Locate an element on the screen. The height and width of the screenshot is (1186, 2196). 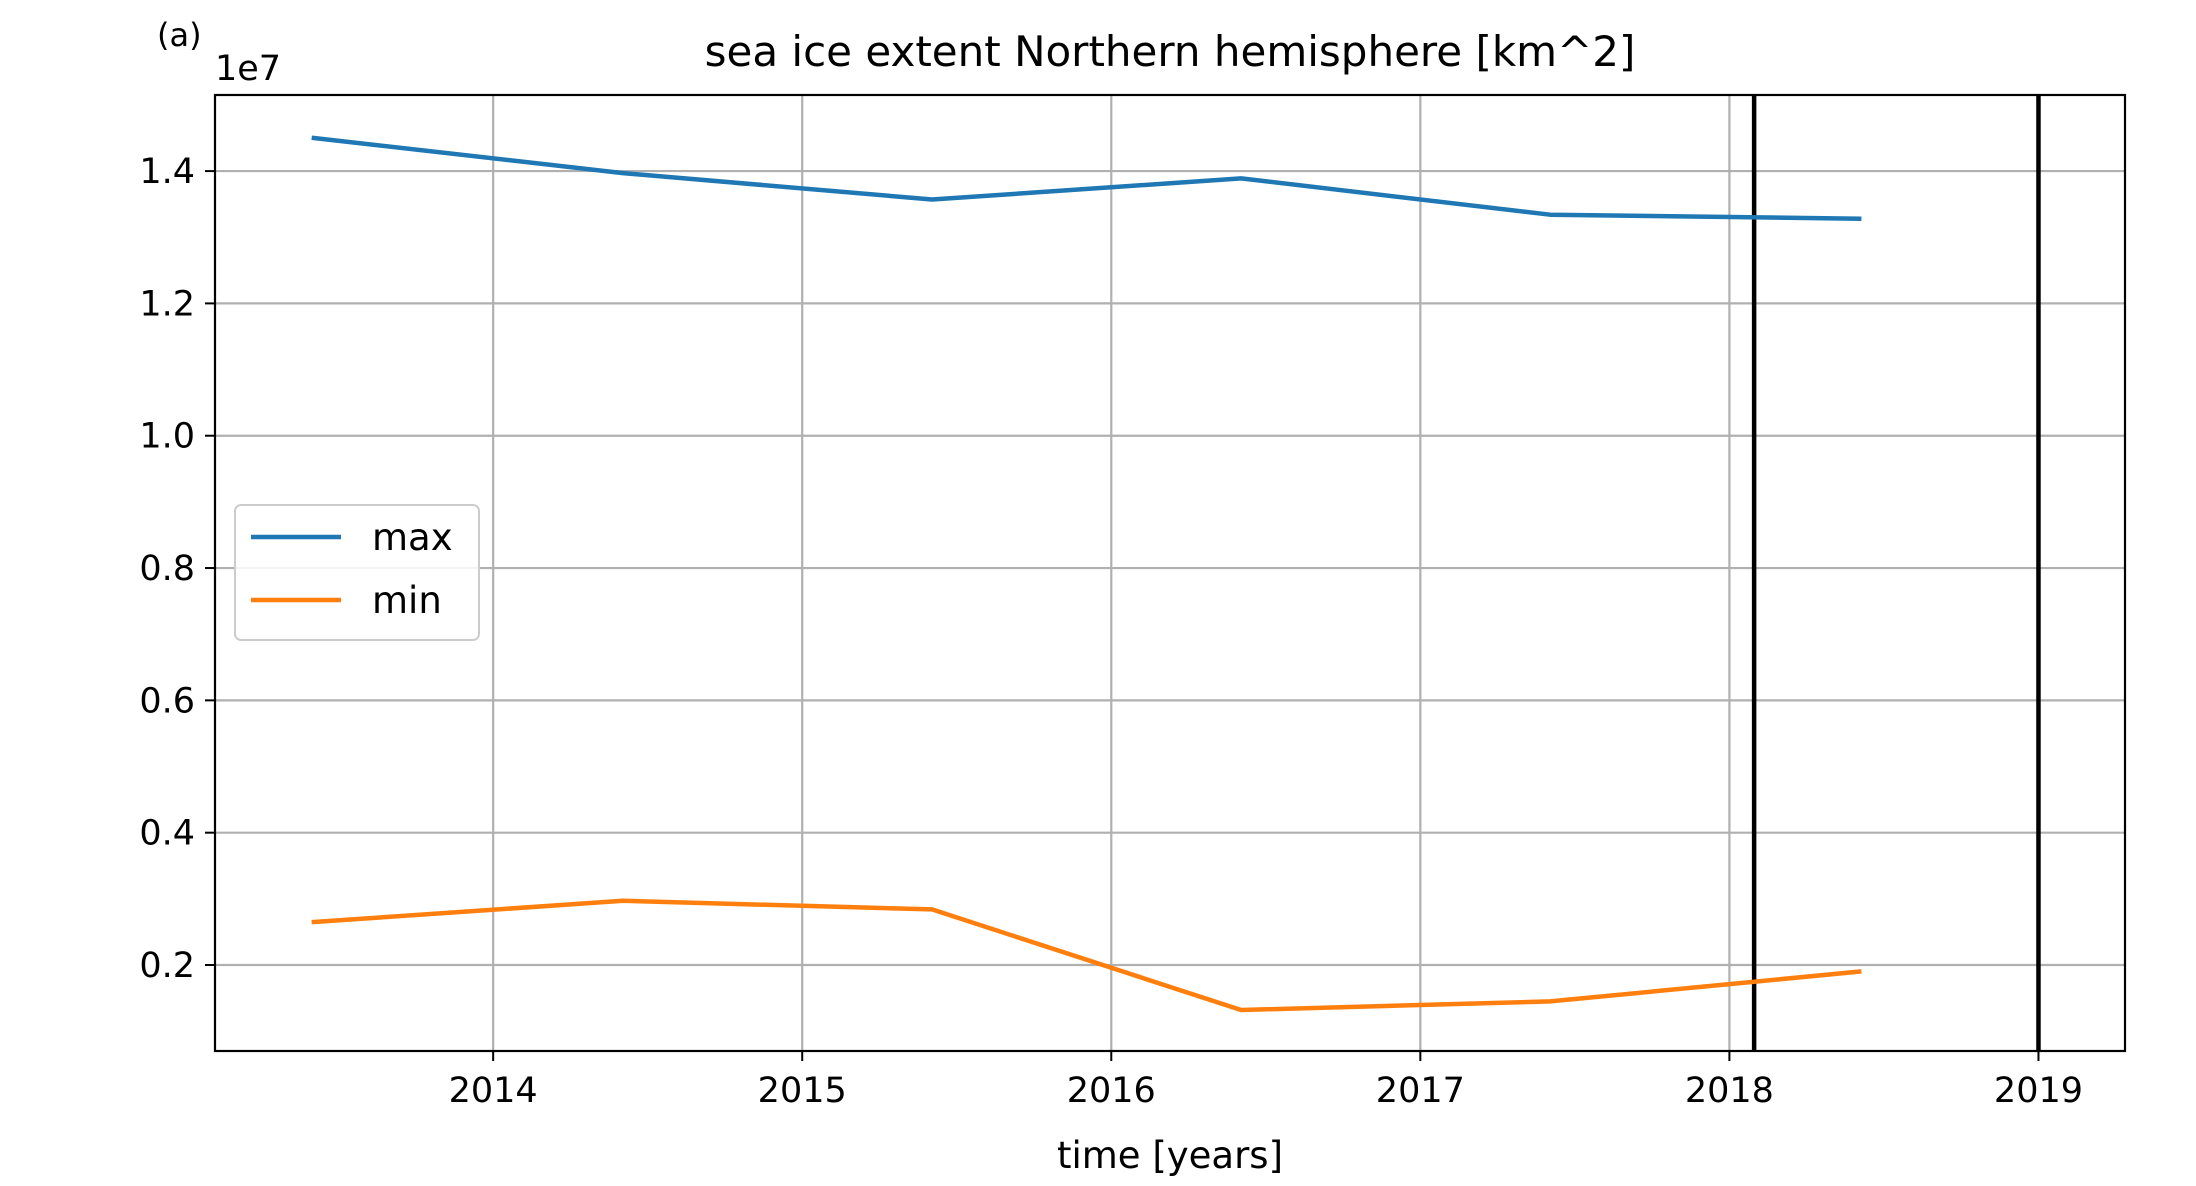
y-tick-label: 1.4 is located at coordinates (167, 172).